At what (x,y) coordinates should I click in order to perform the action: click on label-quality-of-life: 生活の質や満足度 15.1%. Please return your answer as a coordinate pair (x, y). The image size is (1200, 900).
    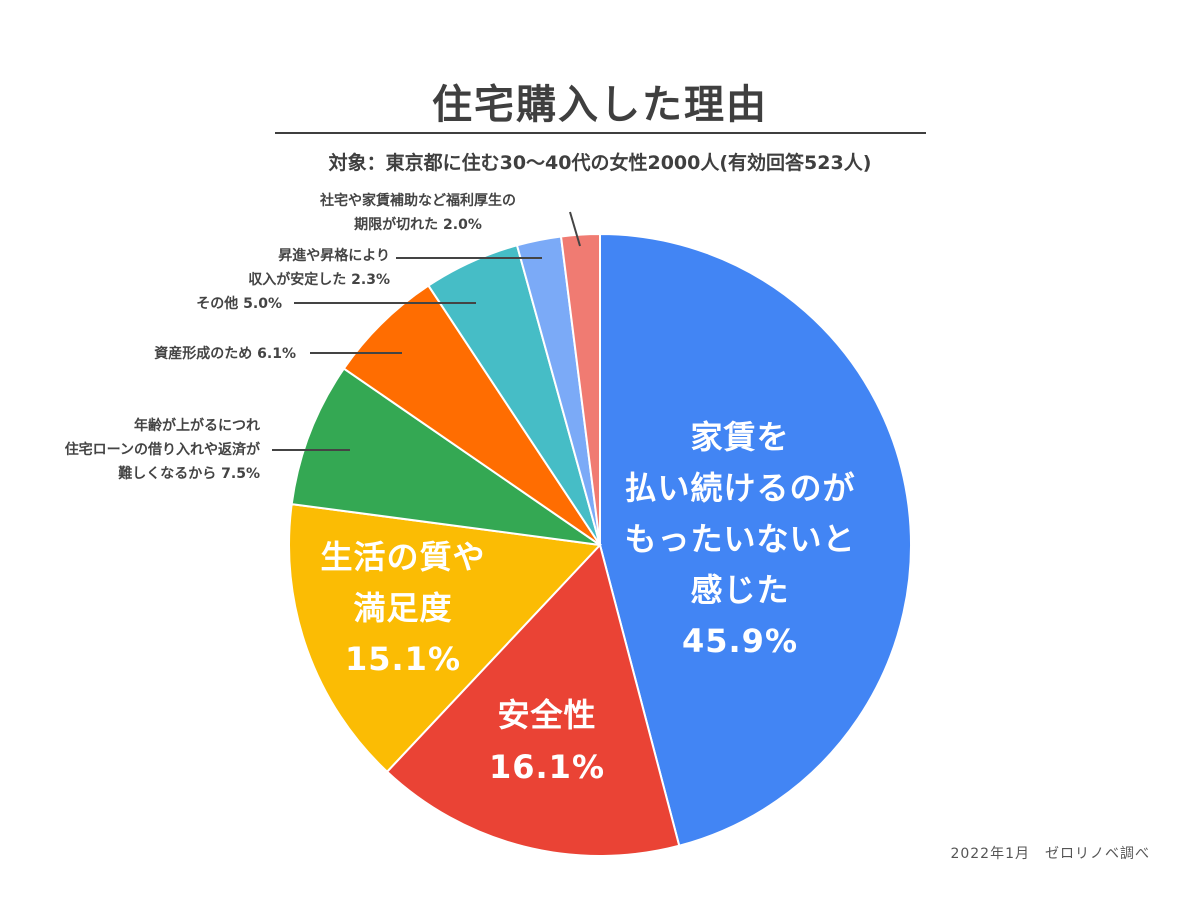
    Looking at the image, I should click on (402, 608).